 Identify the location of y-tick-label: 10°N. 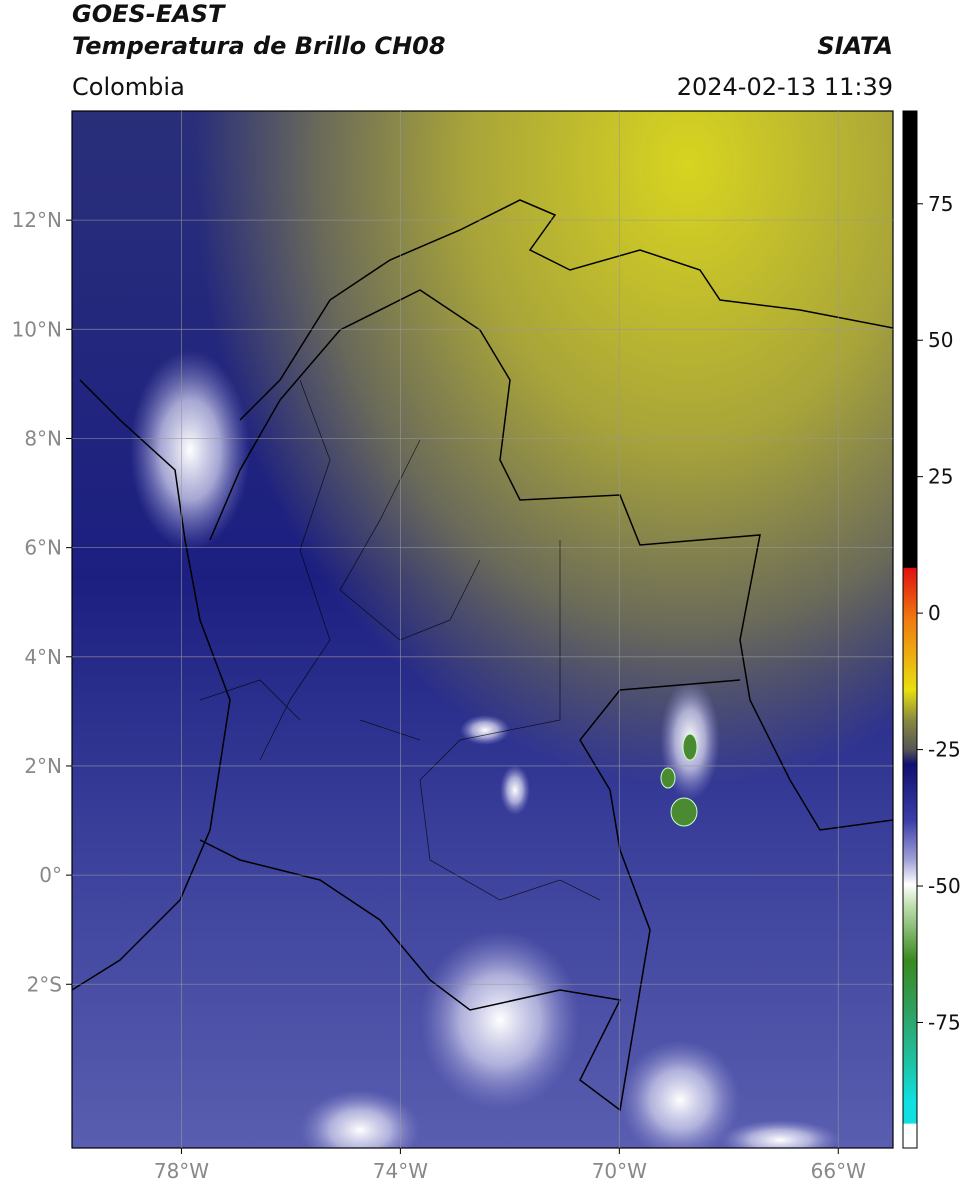
(37, 329).